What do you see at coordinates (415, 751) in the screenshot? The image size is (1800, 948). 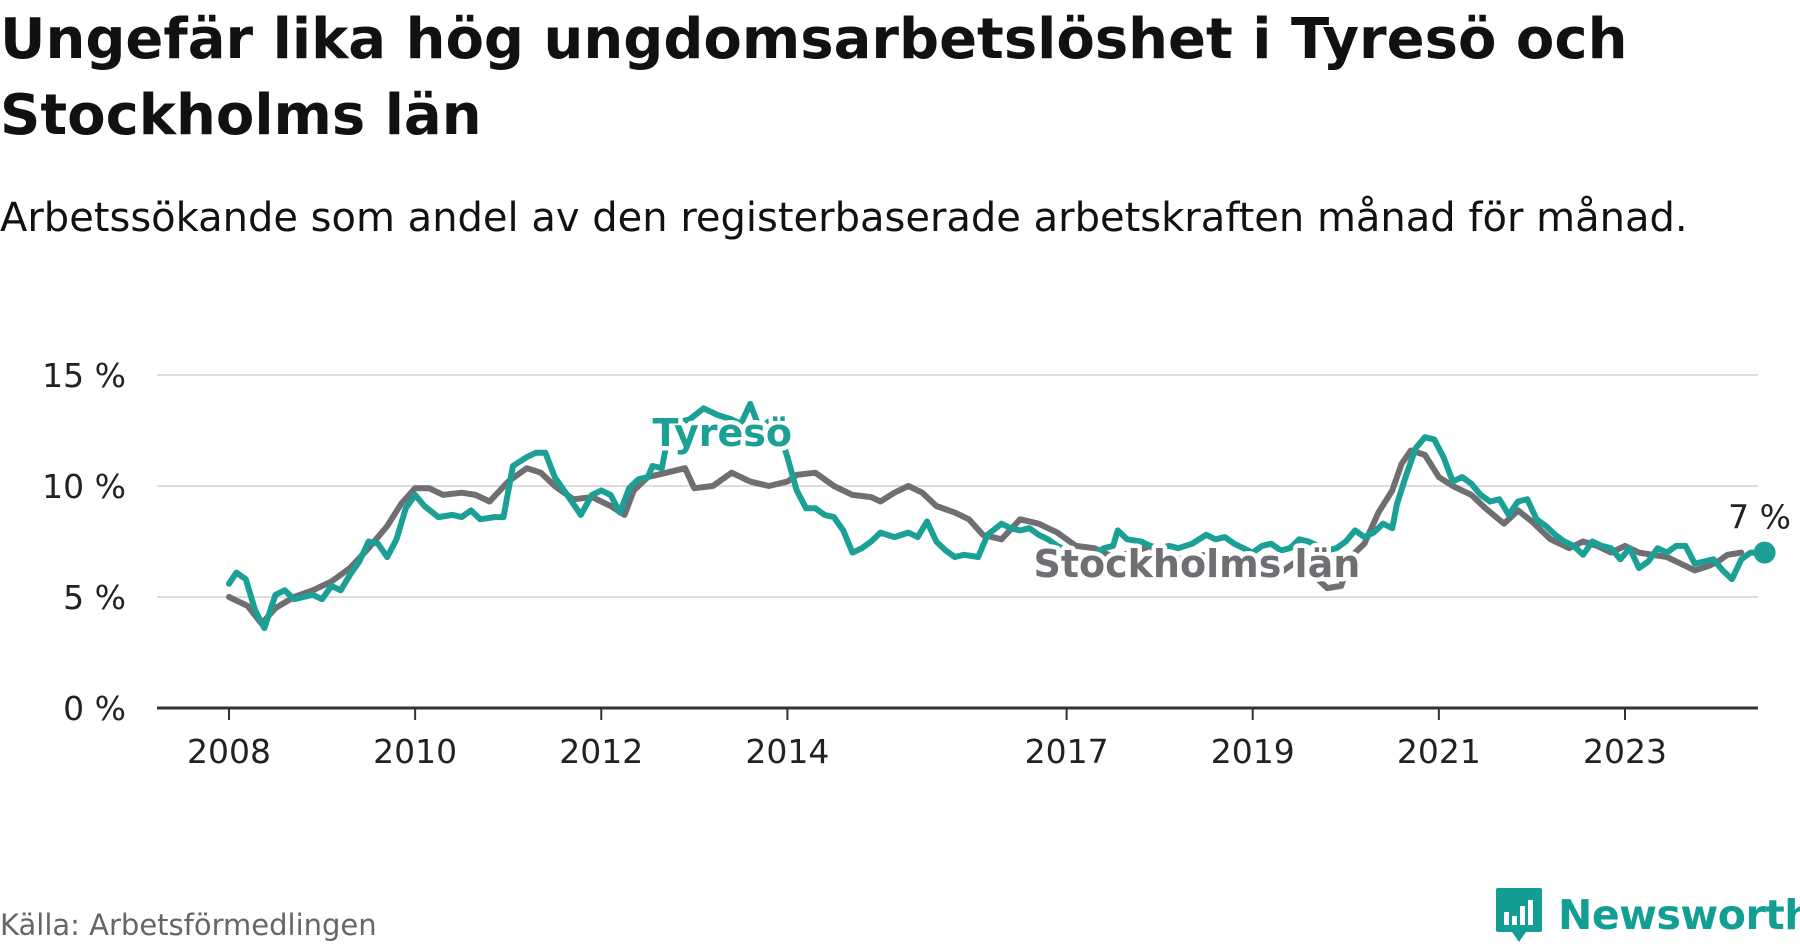 I see `x-tick-label: 2010` at bounding box center [415, 751].